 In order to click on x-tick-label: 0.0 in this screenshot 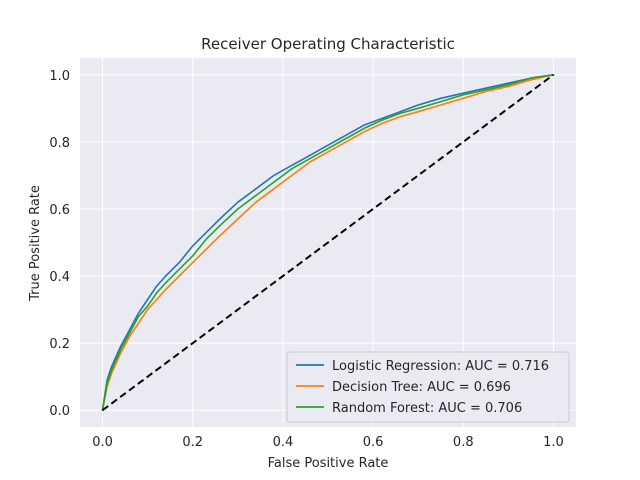, I will do `click(102, 442)`.